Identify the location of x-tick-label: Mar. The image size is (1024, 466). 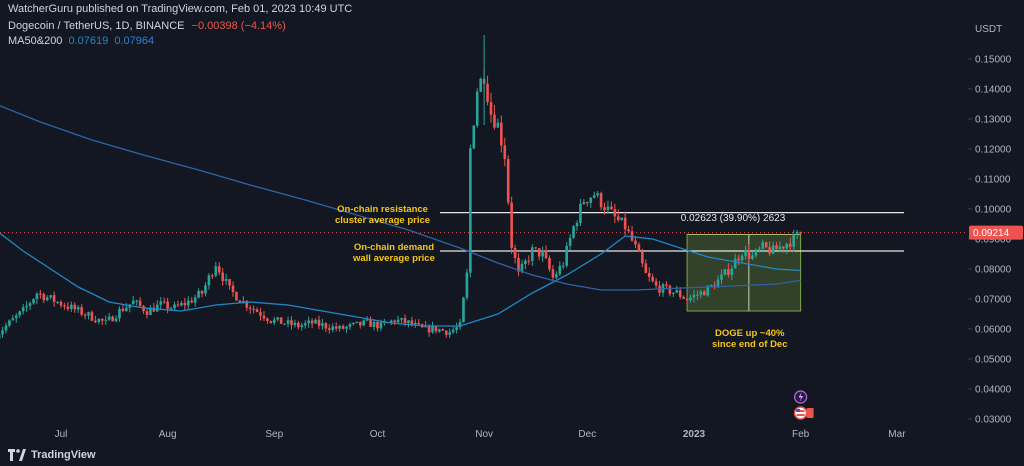
(897, 434).